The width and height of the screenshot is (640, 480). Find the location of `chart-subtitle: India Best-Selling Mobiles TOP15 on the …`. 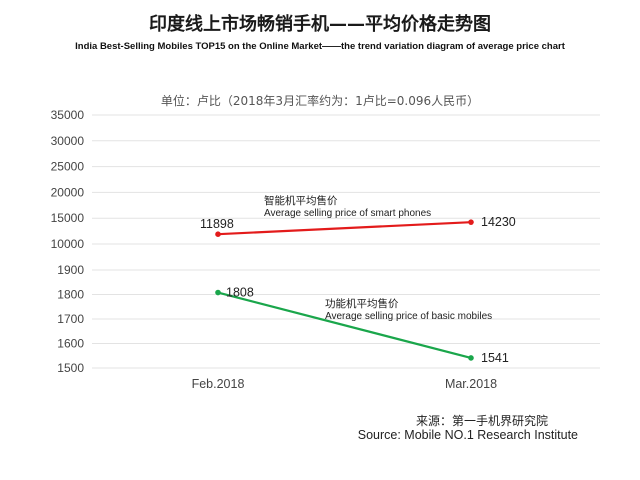

chart-subtitle: India Best-Selling Mobiles TOP15 on the … is located at coordinates (320, 46).